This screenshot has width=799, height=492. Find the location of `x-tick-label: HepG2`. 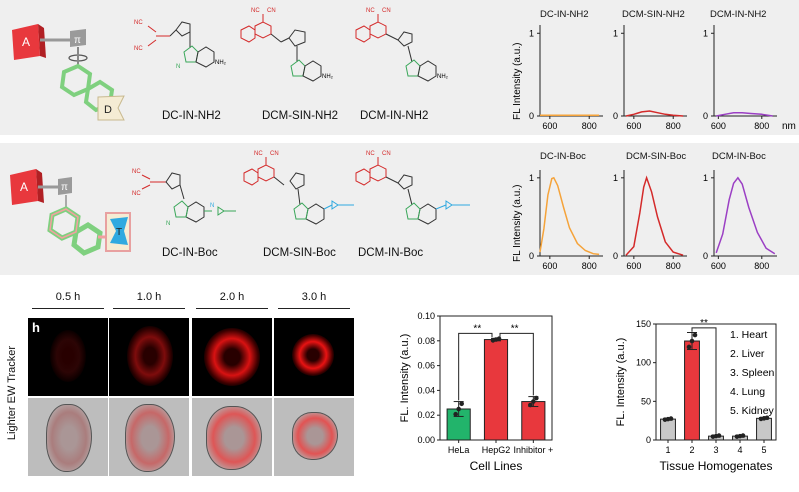

x-tick-label: HepG2 is located at coordinates (496, 450).